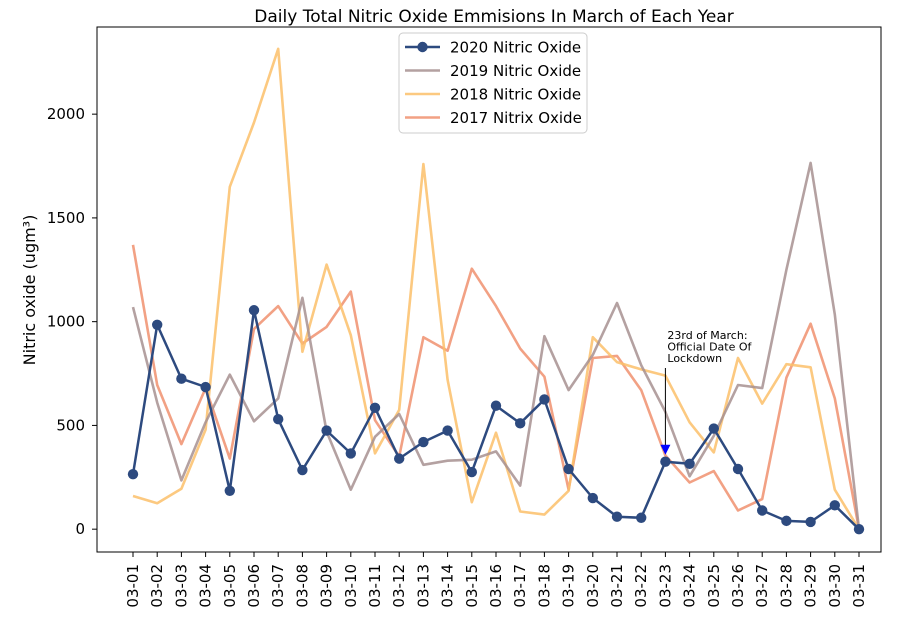 The height and width of the screenshot is (622, 902). I want to click on x-tick-label: 03-23, so click(665, 586).